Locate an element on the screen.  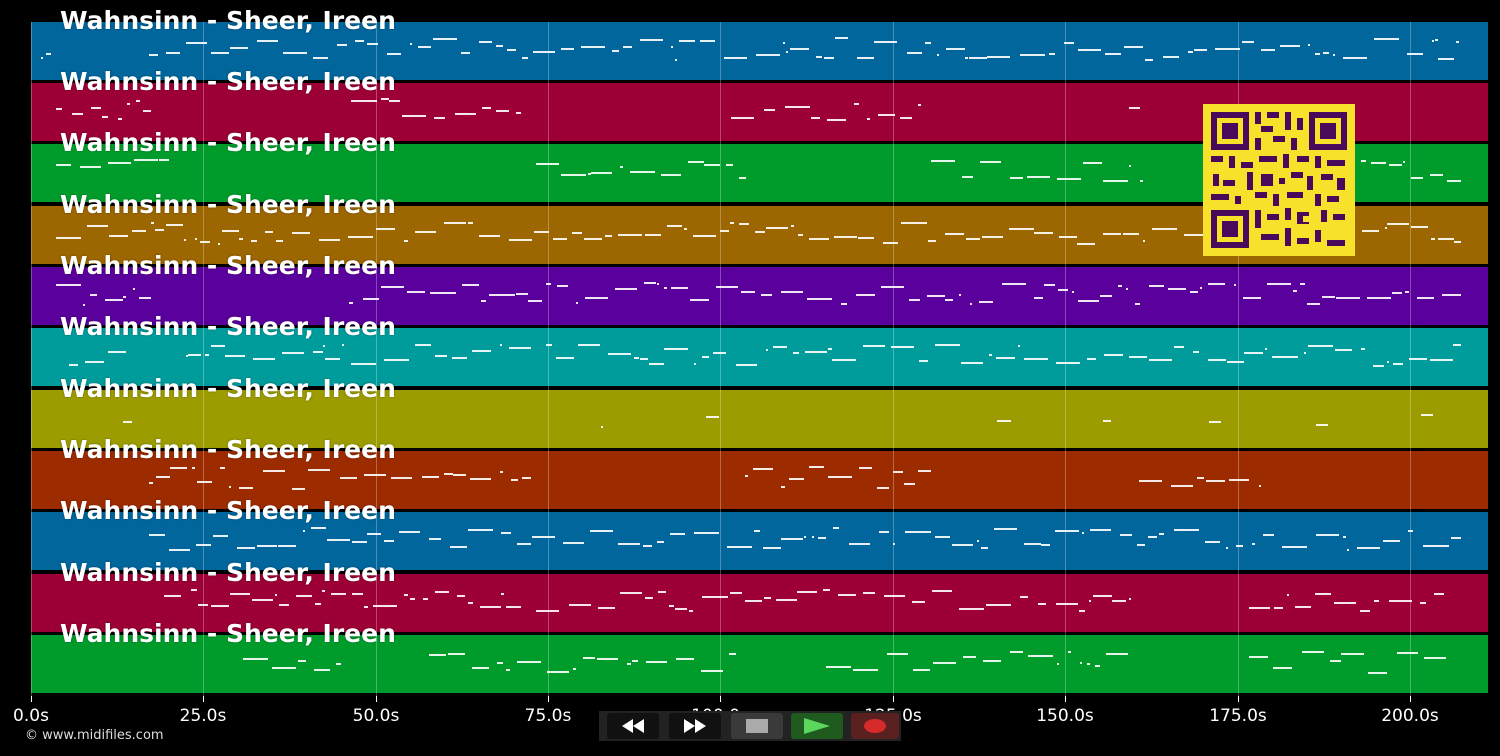
track-10-title: Wahnsinn - Sheer, Ireen is located at coordinates (228, 572).